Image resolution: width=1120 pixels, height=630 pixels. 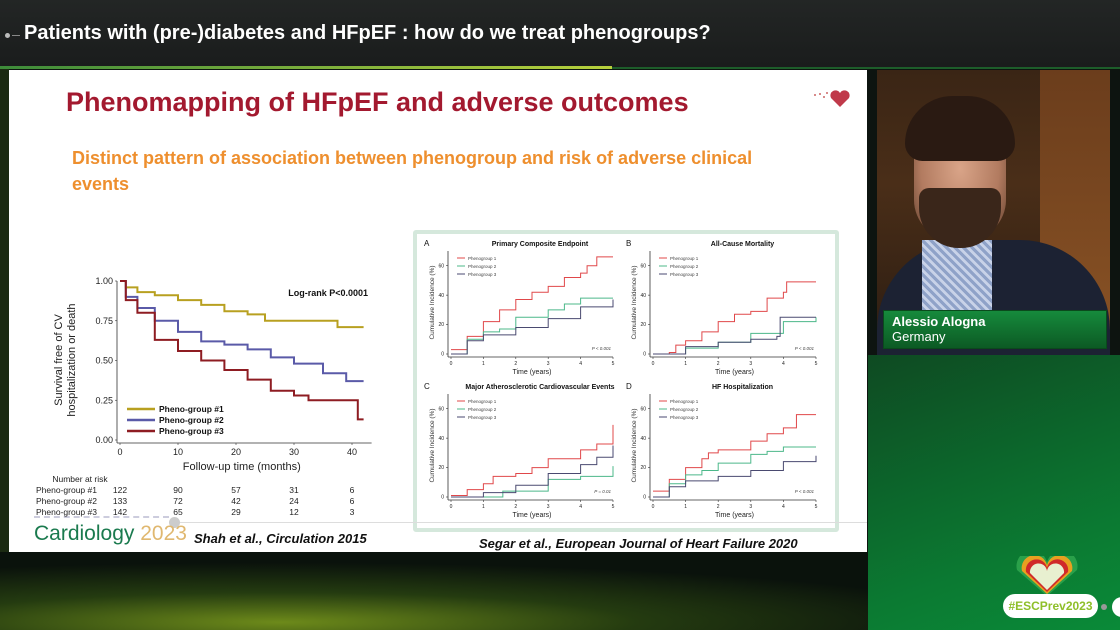 What do you see at coordinates (236, 490) in the screenshot?
I see `risk-value: 57` at bounding box center [236, 490].